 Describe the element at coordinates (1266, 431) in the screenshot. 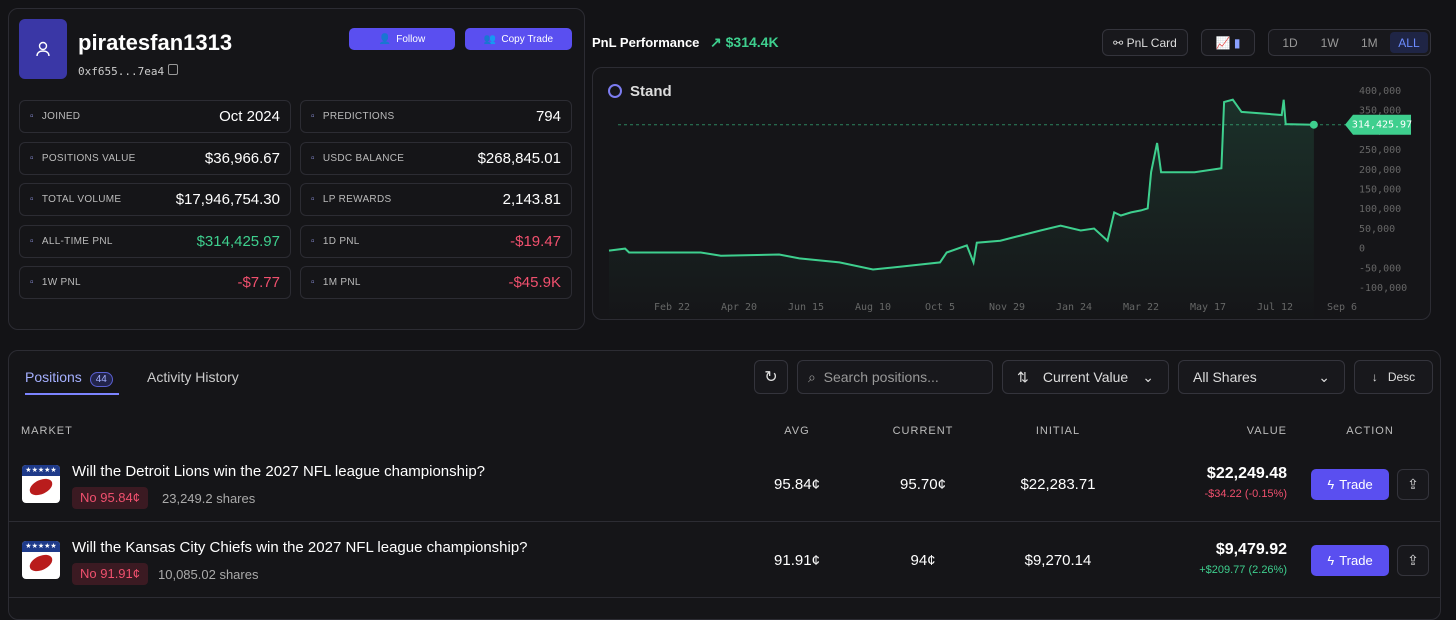

I see `column-header: VALUE` at that location.